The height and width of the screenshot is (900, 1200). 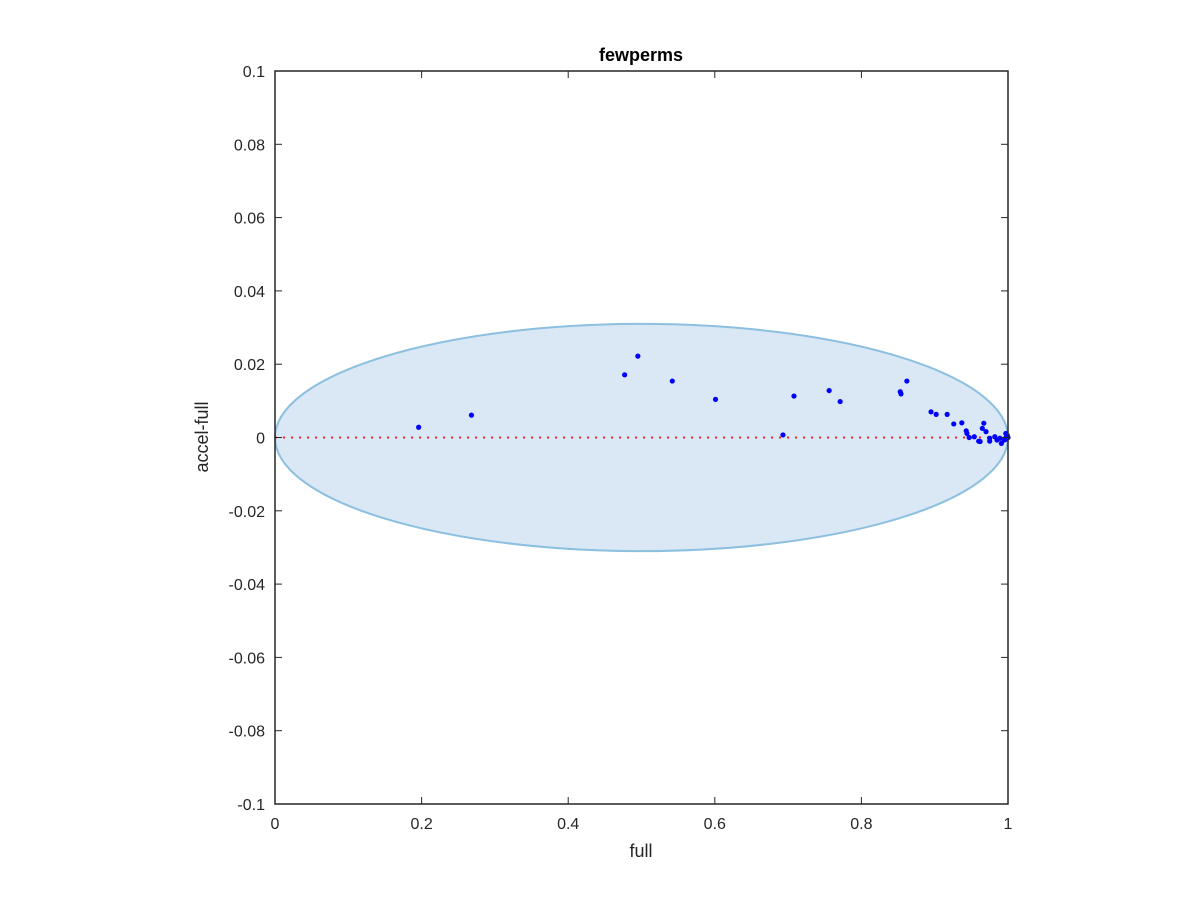 I want to click on x-axis-label: full, so click(x=640, y=851).